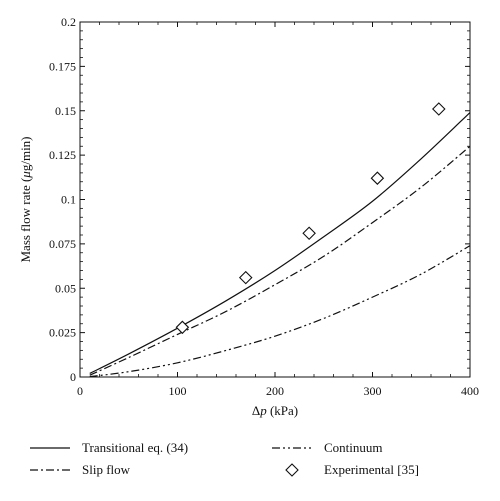 This screenshot has width=500, height=501. What do you see at coordinates (373, 391) in the screenshot?
I see `x-tick-label: 300` at bounding box center [373, 391].